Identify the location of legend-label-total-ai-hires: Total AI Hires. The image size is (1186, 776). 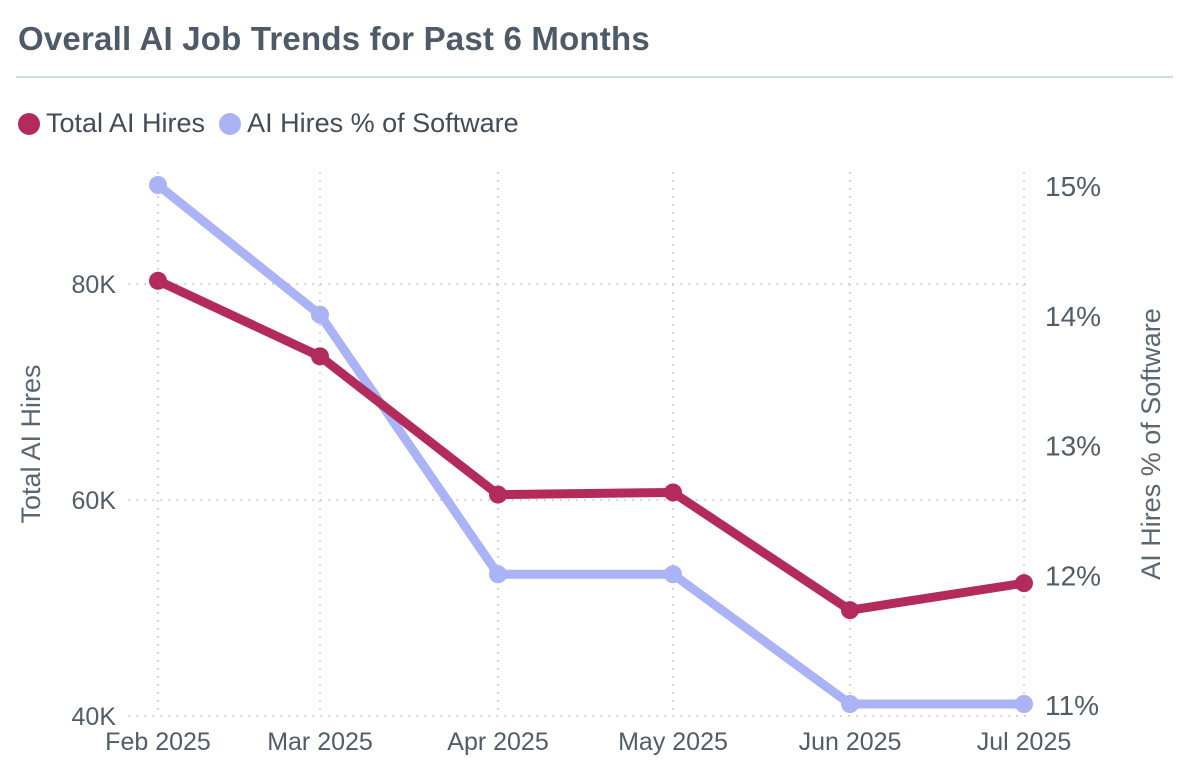
(126, 123).